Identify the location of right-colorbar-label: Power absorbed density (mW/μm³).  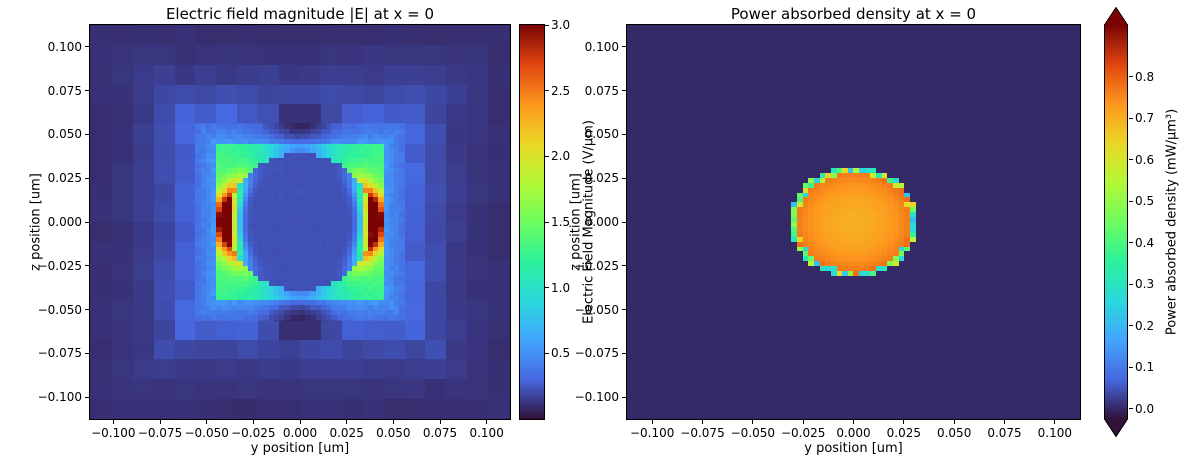
(1172, 222).